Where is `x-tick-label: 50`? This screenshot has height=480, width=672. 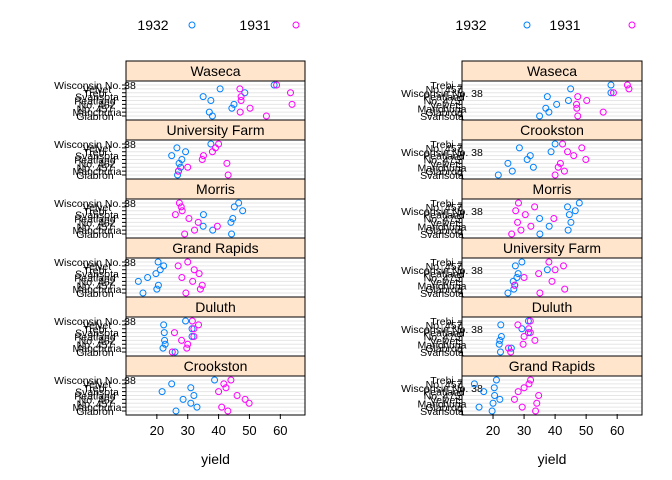 x-tick-label: 50 is located at coordinates (586, 430).